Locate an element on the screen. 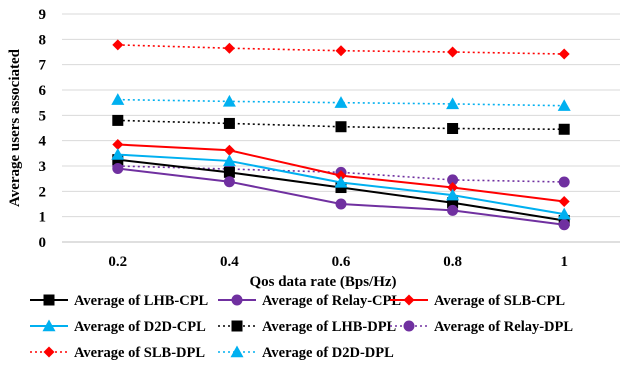 This screenshot has height=371, width=643. y-tick-label: 9 is located at coordinates (43, 15).